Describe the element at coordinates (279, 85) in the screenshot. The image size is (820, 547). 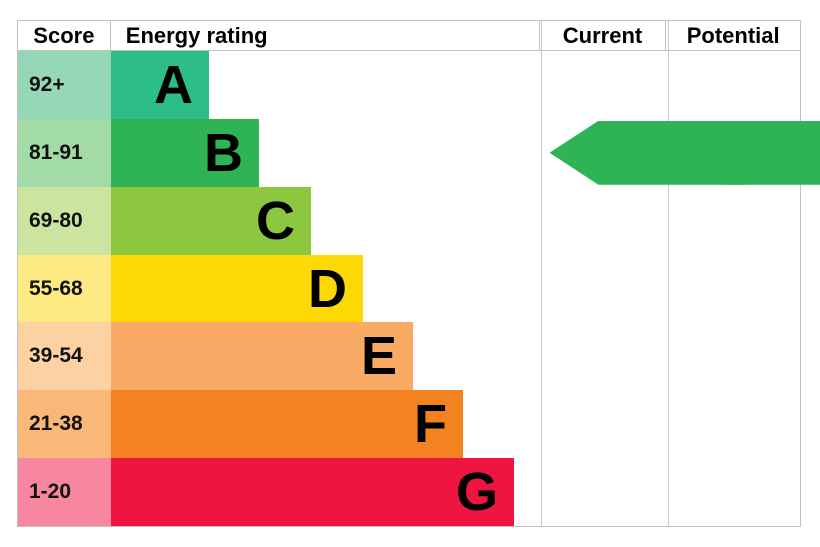
I see `band-row-a: 92+ A` at that location.